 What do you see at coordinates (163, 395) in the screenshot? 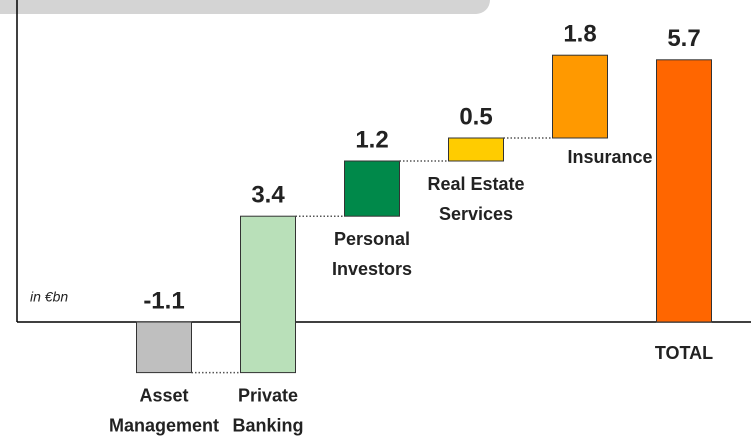
I see `category-label: Asset` at bounding box center [163, 395].